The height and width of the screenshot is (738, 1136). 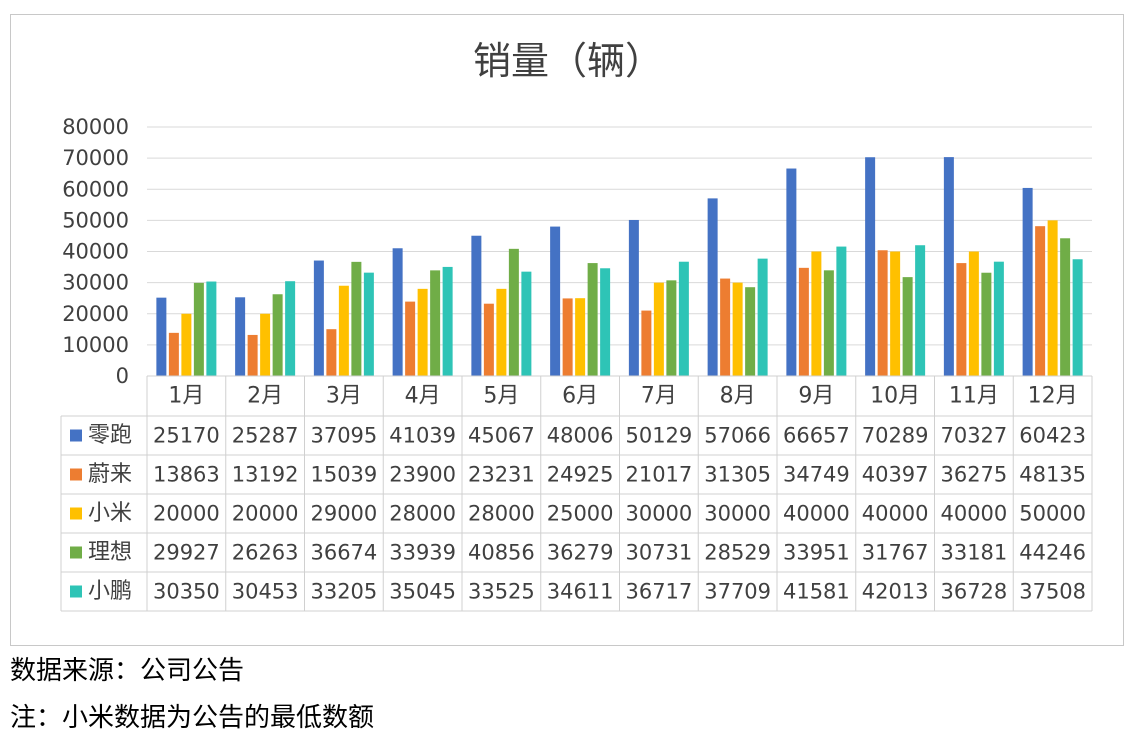 I want to click on data-label: 33951, so click(x=816, y=553).